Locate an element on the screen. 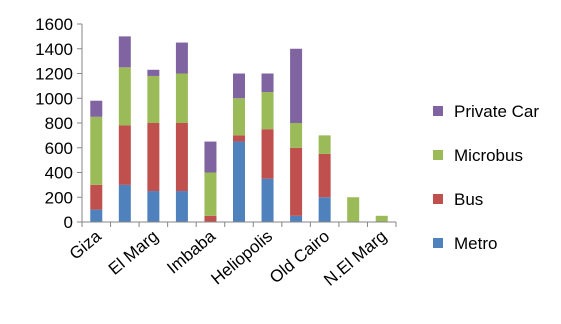 The height and width of the screenshot is (324, 561). x-category-label: El Marg is located at coordinates (133, 253).